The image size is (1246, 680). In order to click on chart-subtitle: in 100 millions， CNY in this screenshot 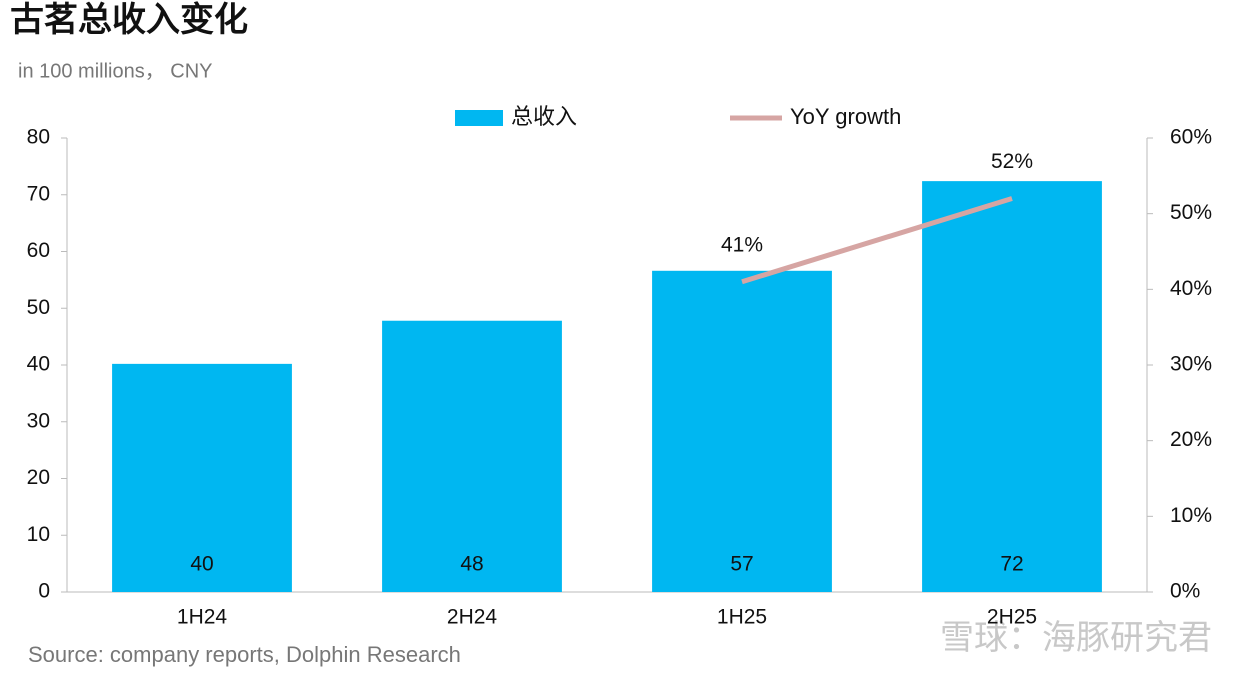, I will do `click(115, 71)`.